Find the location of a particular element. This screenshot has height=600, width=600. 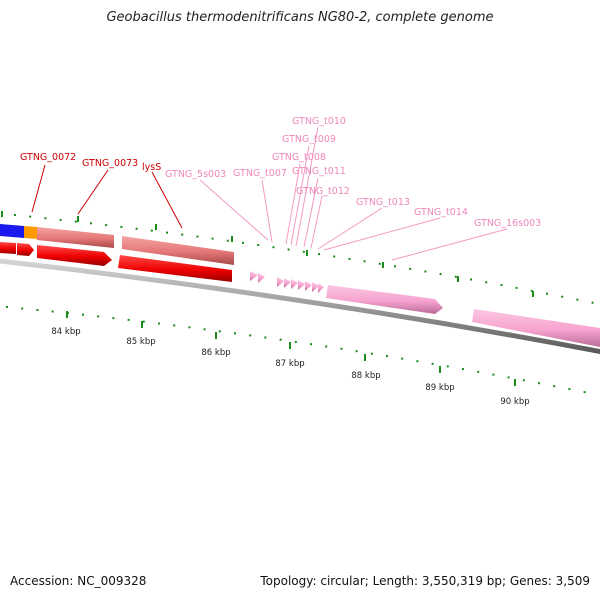

gene-label-gtng-t012: GTNG_t012 is located at coordinates (323, 191).